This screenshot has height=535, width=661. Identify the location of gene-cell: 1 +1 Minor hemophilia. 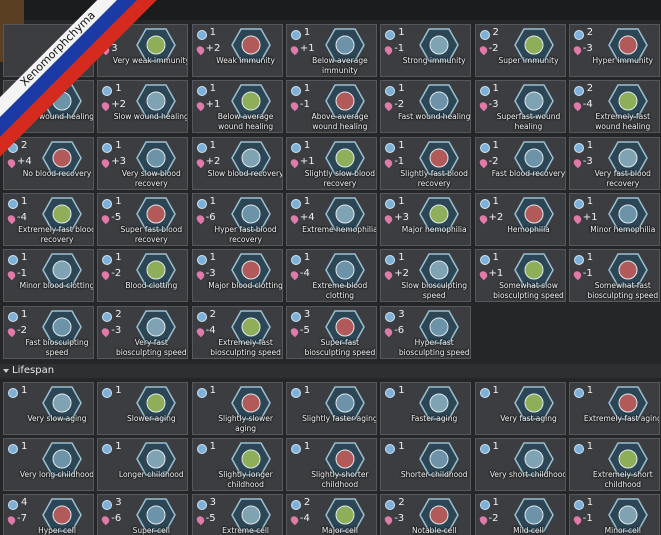
(614, 219).